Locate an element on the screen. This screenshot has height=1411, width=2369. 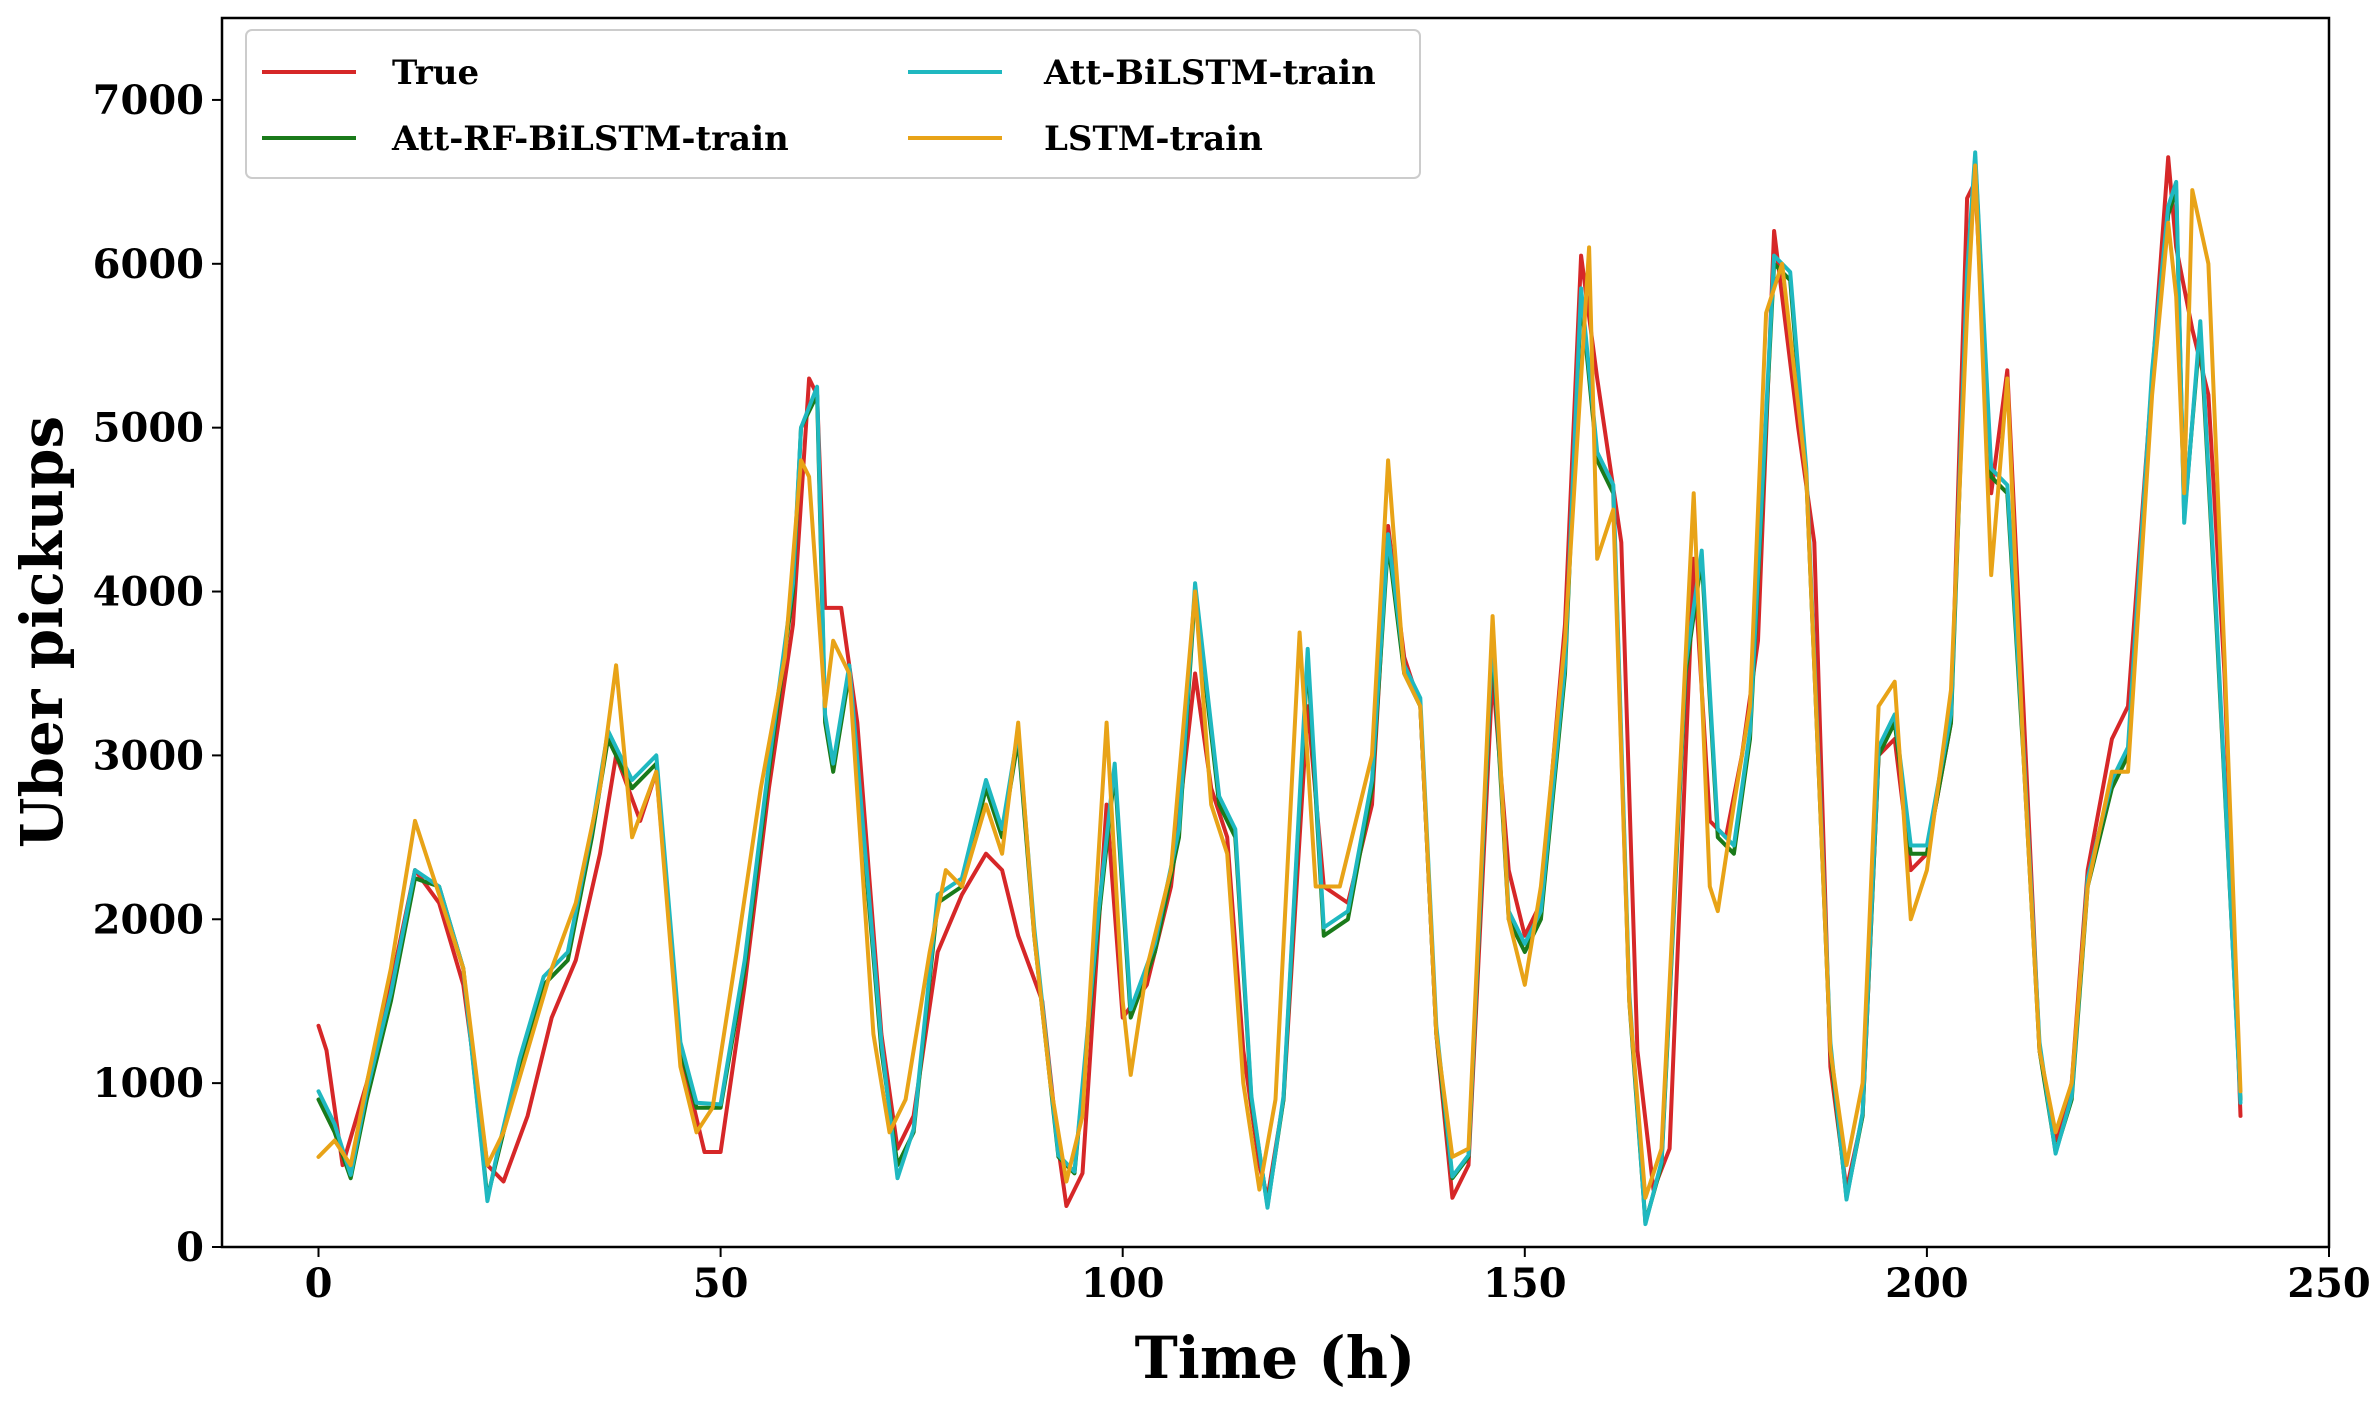
y-tick-label: 5000 is located at coordinates (148, 428).